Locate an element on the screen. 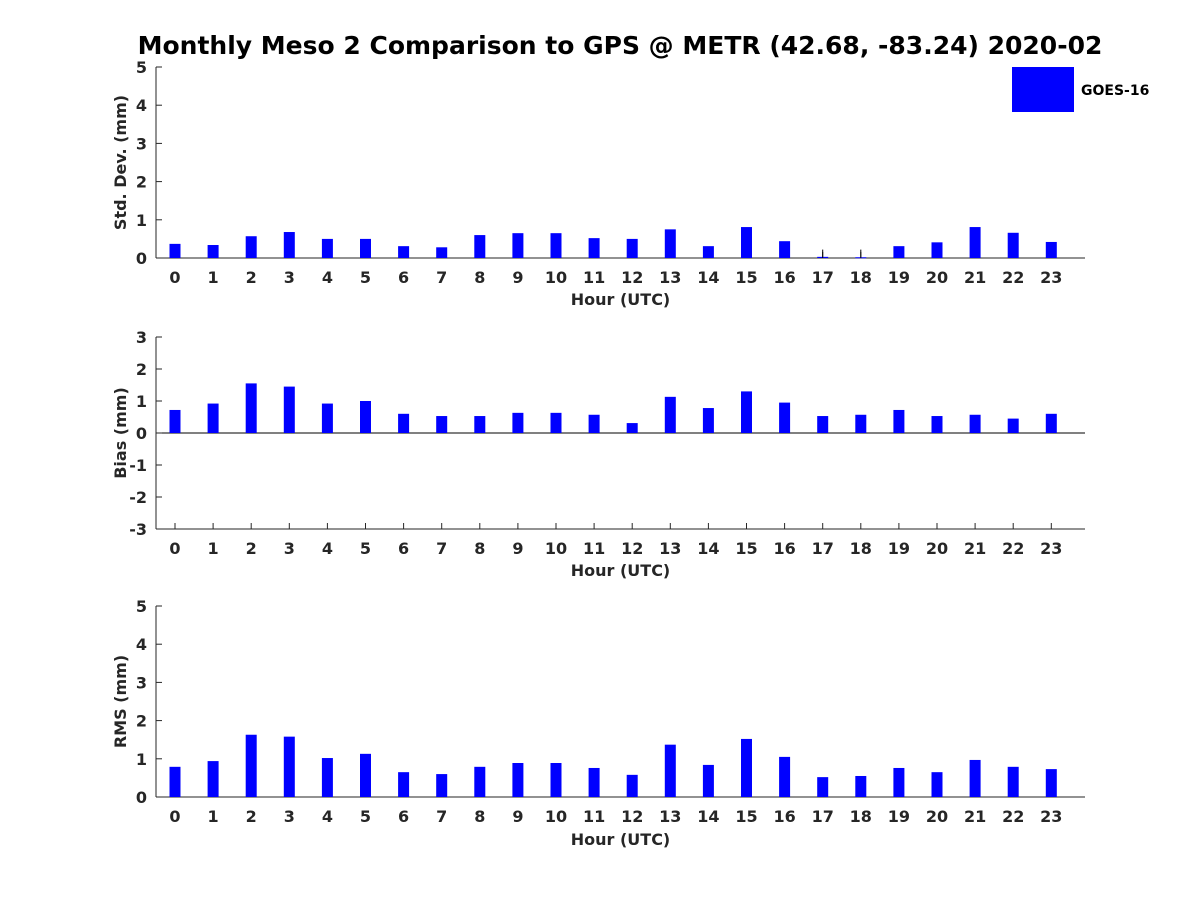 The image size is (1200, 900). y-tick-label: 3 is located at coordinates (141, 143).